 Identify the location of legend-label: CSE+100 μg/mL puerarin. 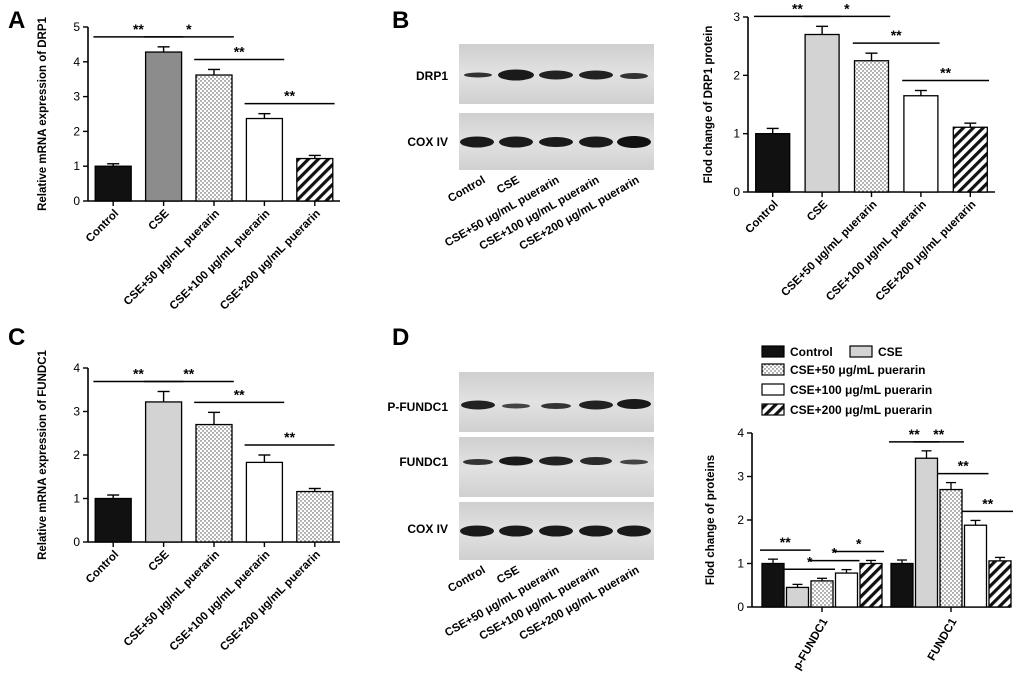
(861, 390).